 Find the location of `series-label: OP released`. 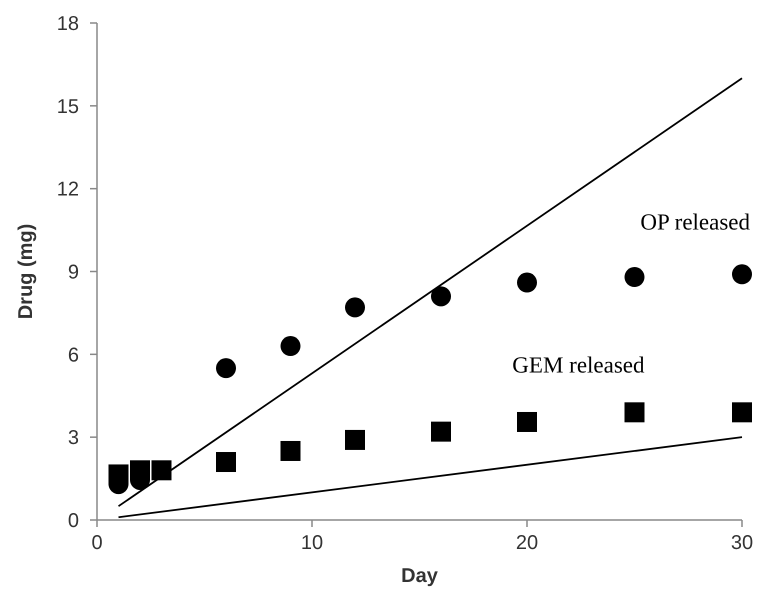

series-label: OP released is located at coordinates (695, 221).